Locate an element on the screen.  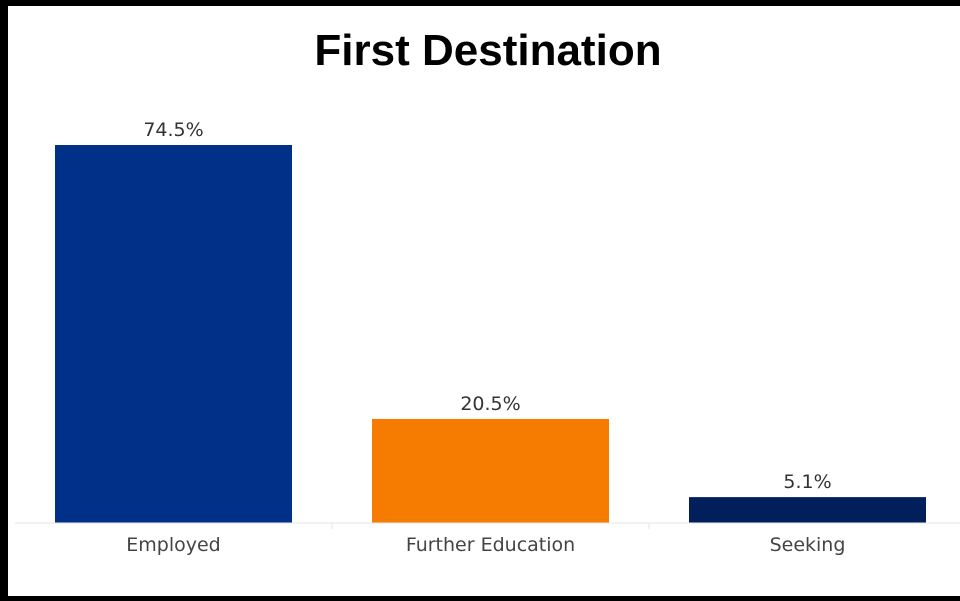
data-label: 5.1% is located at coordinates (807, 482).